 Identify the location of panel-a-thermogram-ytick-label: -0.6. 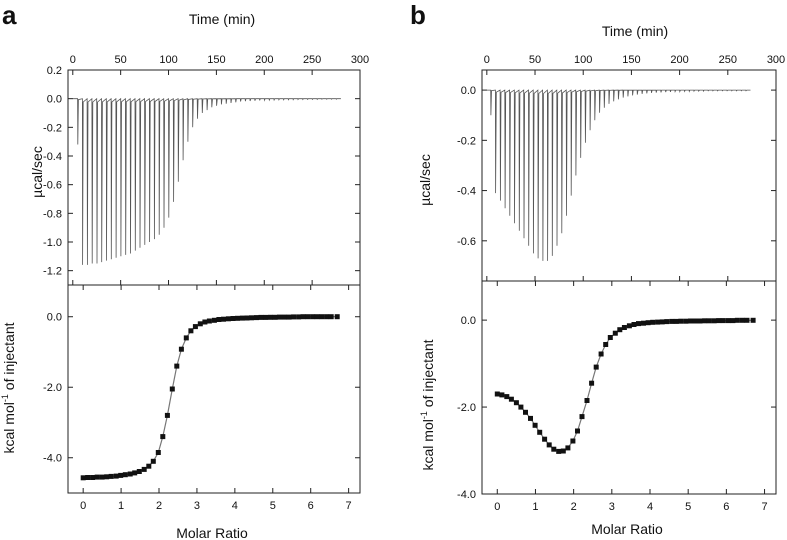
(52, 186).